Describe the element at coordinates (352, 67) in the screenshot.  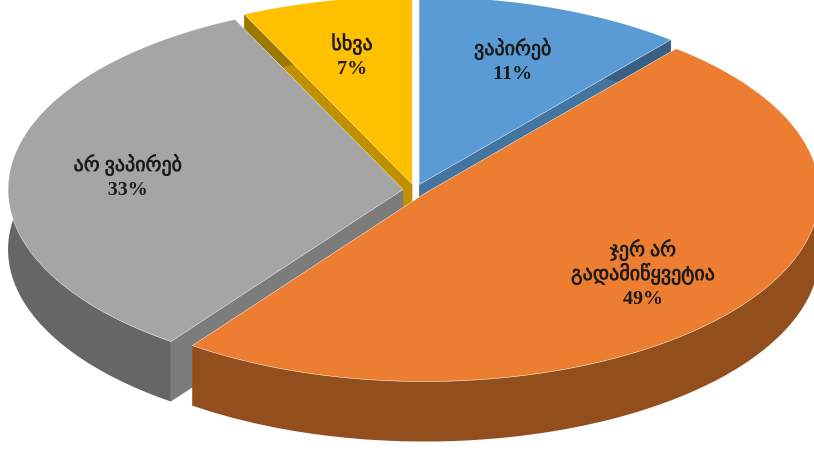
I see `value-label: 7%` at that location.